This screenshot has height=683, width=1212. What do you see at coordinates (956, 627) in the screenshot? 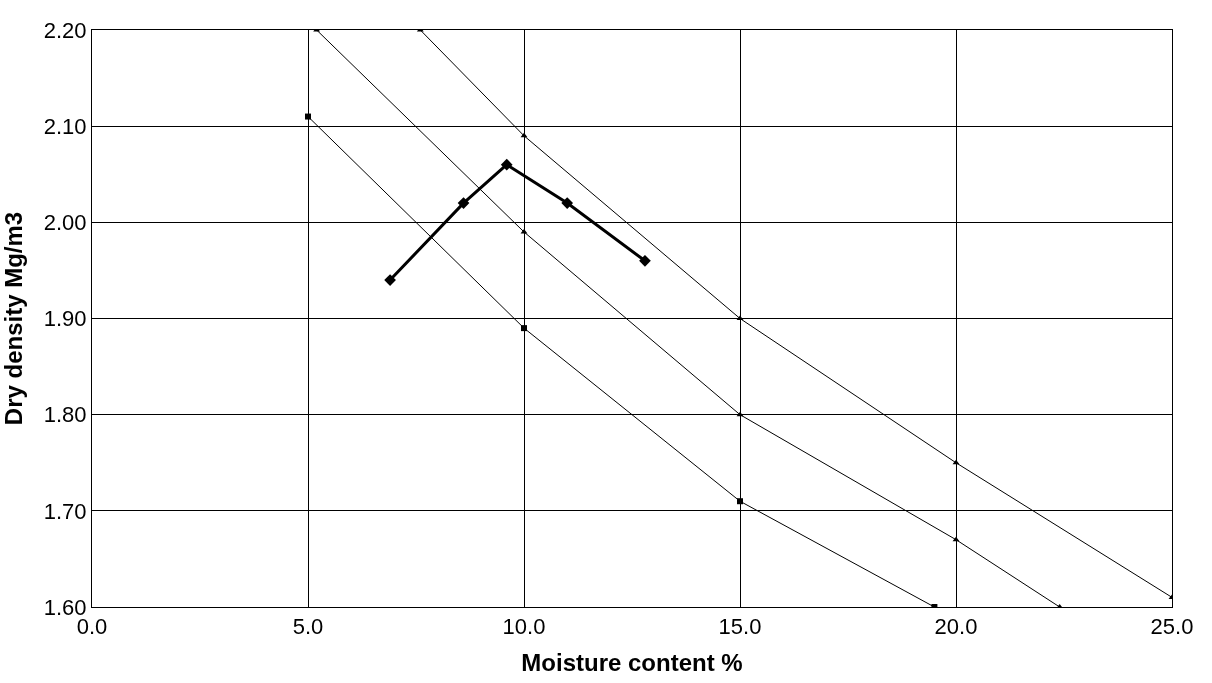
I see `x-tick-label: 20.0` at bounding box center [956, 627].